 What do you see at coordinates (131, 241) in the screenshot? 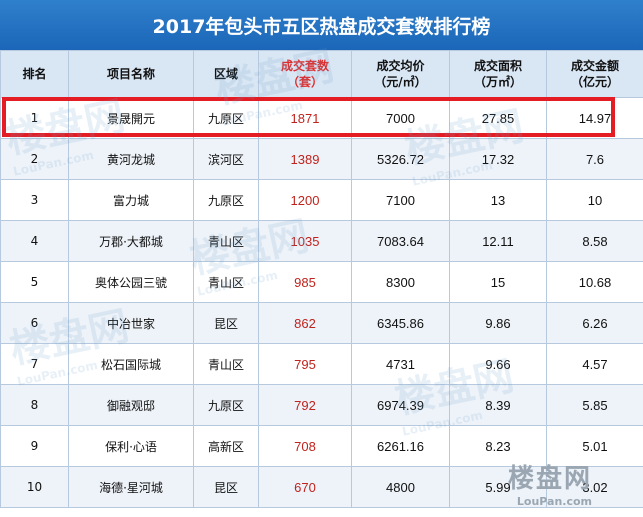
I see `cell-project: 万郡·大都城` at bounding box center [131, 241].